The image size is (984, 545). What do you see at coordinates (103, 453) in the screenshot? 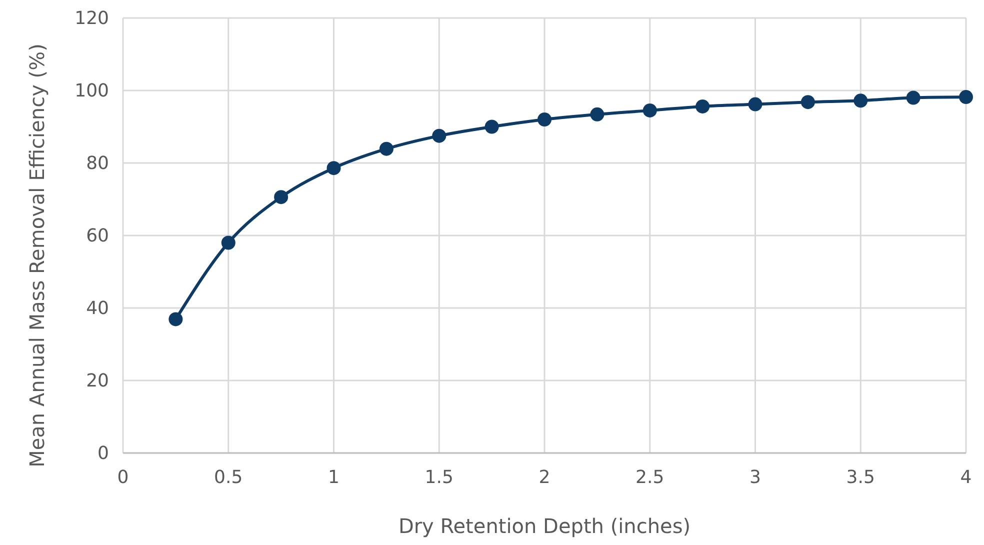
I see `y-tick-label: 0` at bounding box center [103, 453].